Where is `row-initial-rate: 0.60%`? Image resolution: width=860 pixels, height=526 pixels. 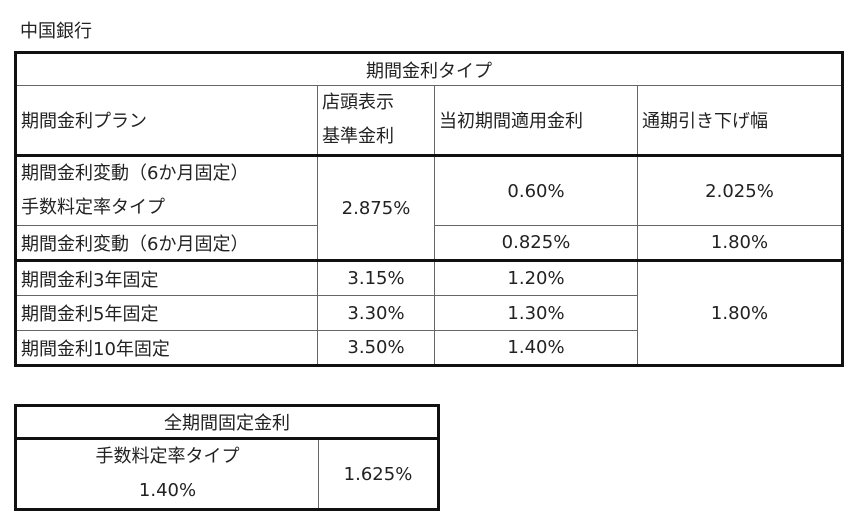 row-initial-rate: 0.60% is located at coordinates (536, 190).